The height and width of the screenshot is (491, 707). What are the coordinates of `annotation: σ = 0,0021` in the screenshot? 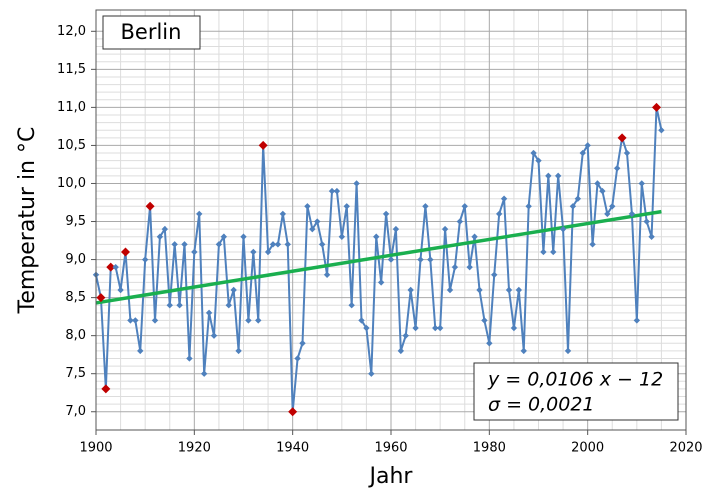 It's located at (541, 405).